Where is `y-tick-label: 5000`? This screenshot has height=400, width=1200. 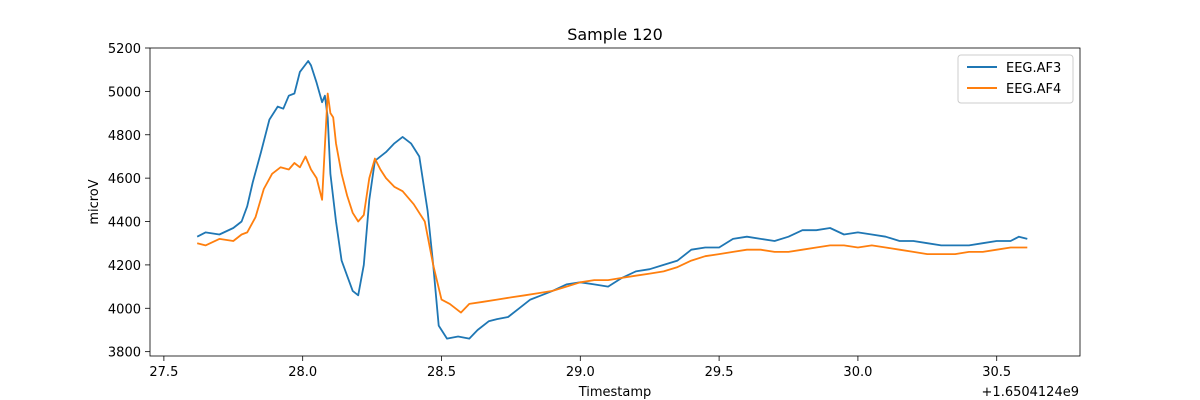 y-tick-label: 5000 is located at coordinates (124, 92).